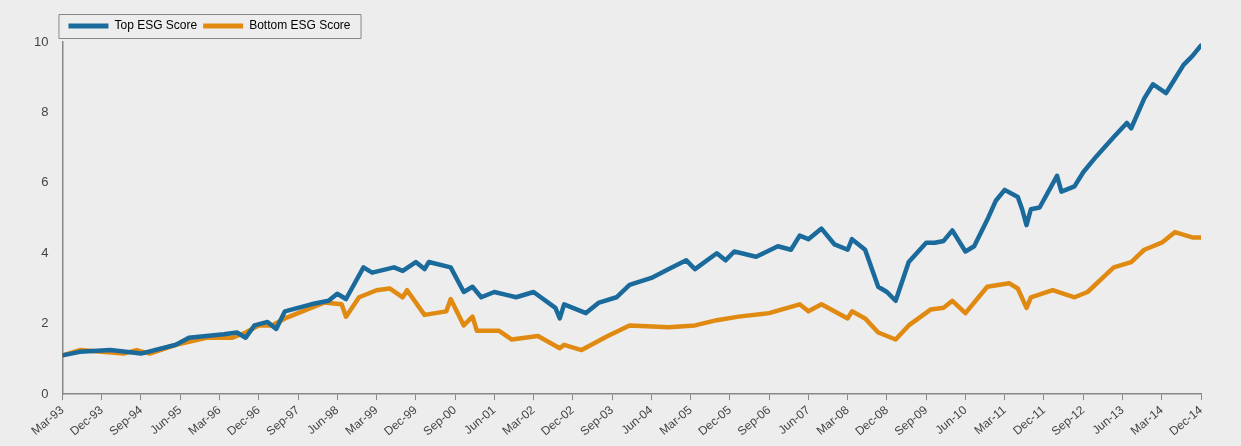 The width and height of the screenshot is (1241, 446). I want to click on y-tick-label: 8, so click(45, 111).